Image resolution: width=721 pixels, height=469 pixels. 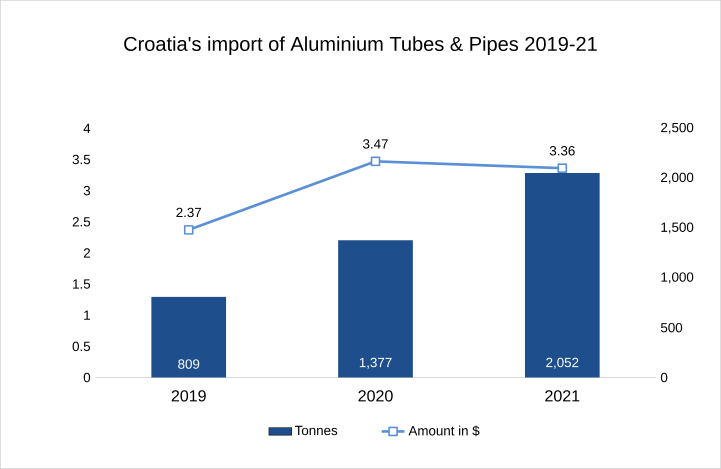 What do you see at coordinates (189, 396) in the screenshot?
I see `x-tick-label: 2019` at bounding box center [189, 396].